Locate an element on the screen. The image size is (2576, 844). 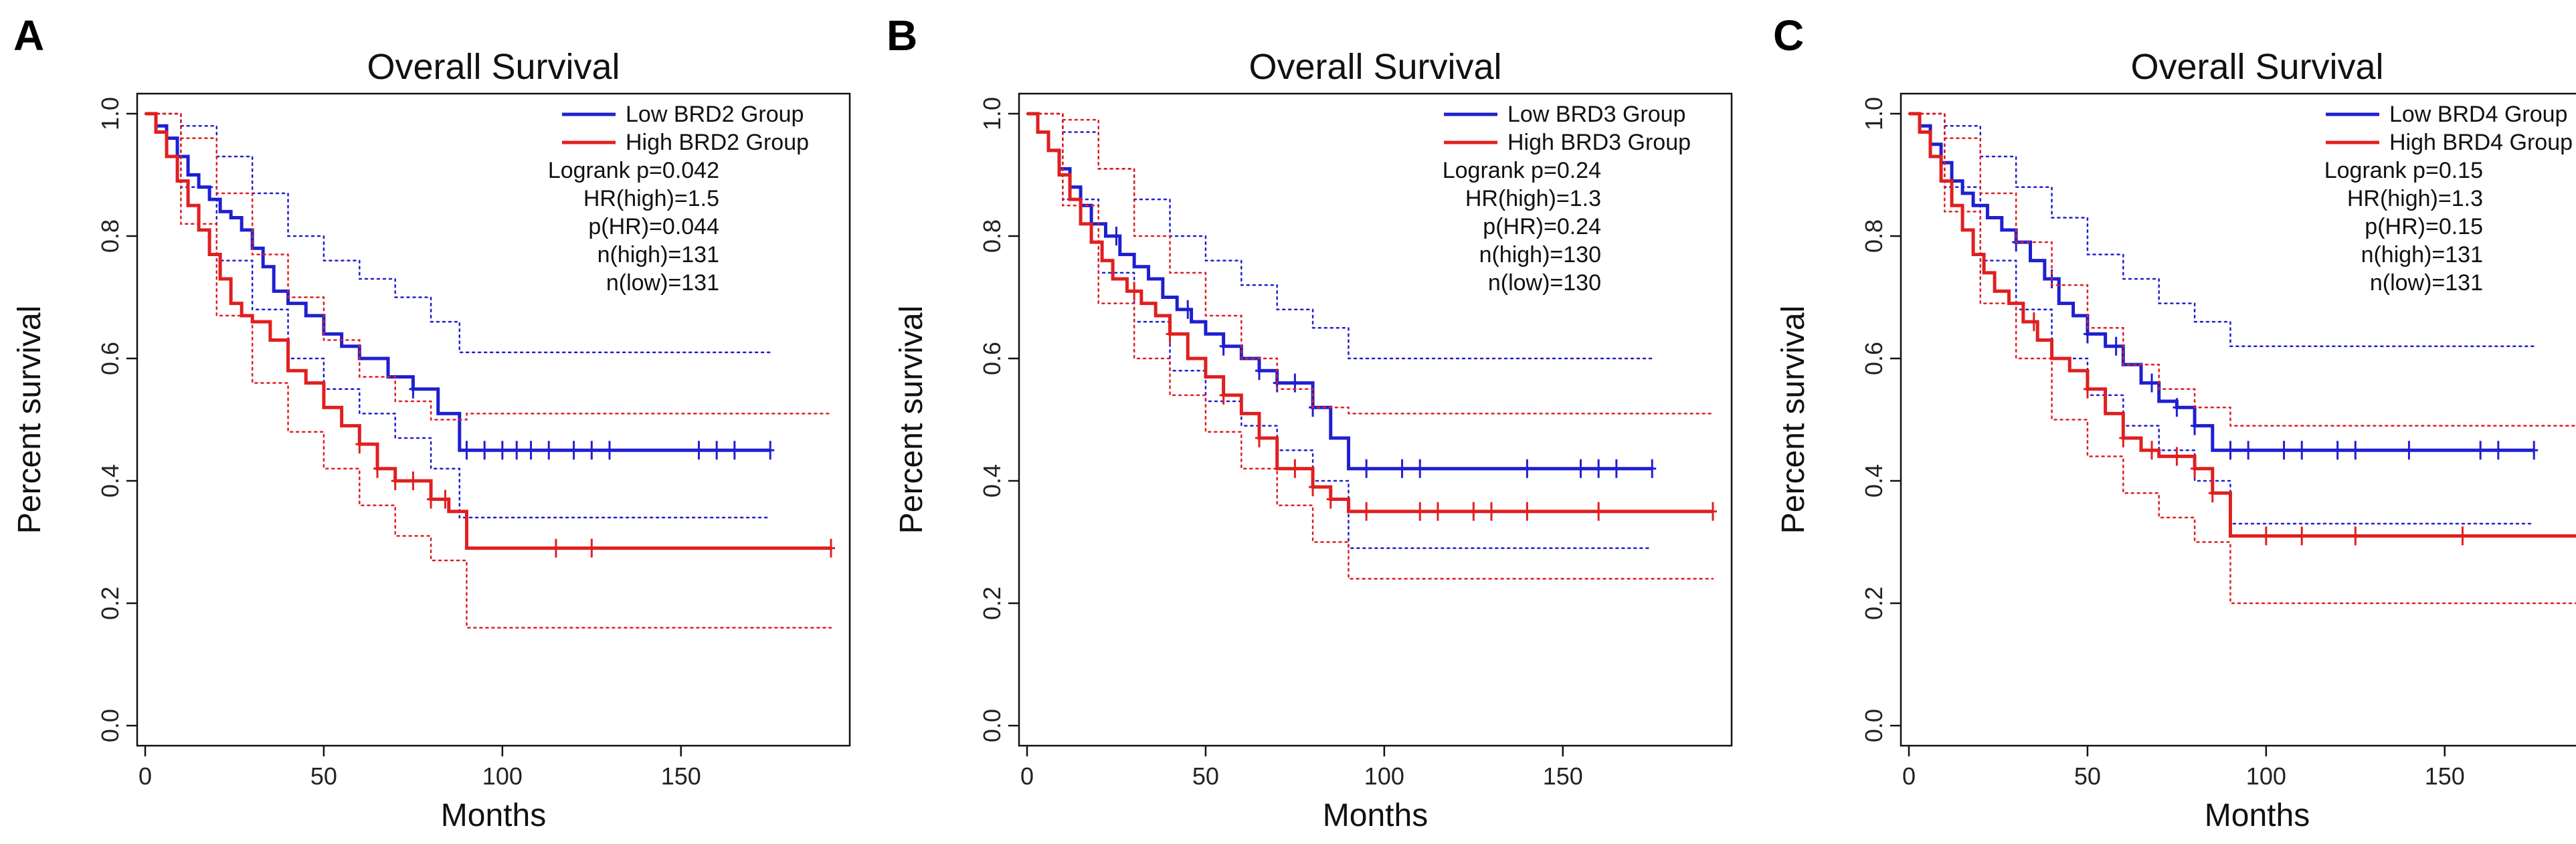
ci-lower-line is located at coordinates (1370, 346).